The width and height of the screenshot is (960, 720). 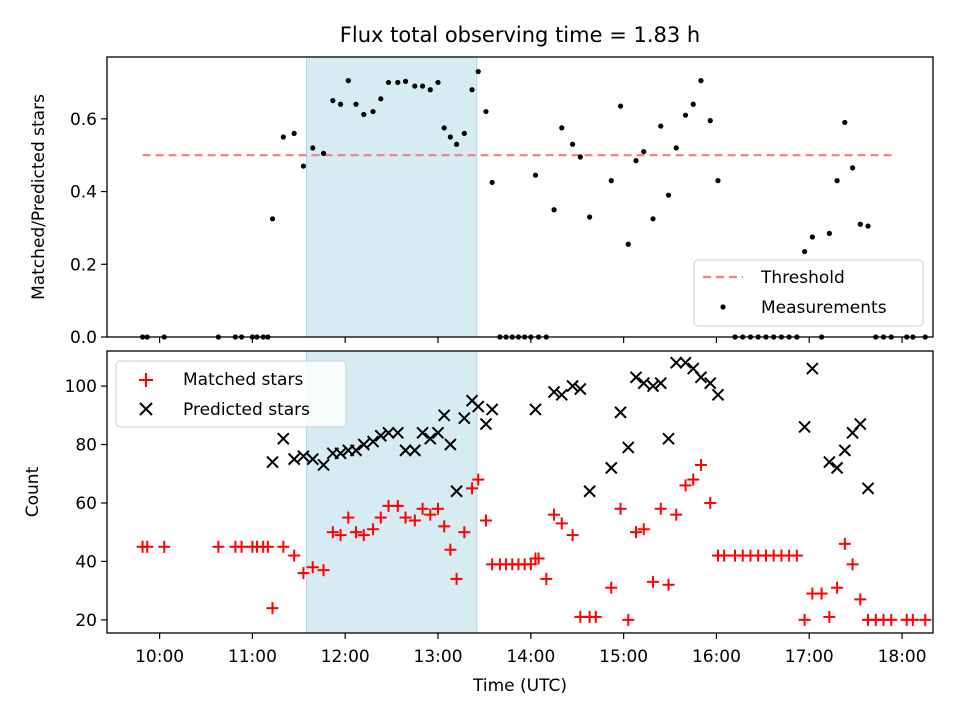 I want to click on legend-predicted-swatch, so click(x=146, y=409).